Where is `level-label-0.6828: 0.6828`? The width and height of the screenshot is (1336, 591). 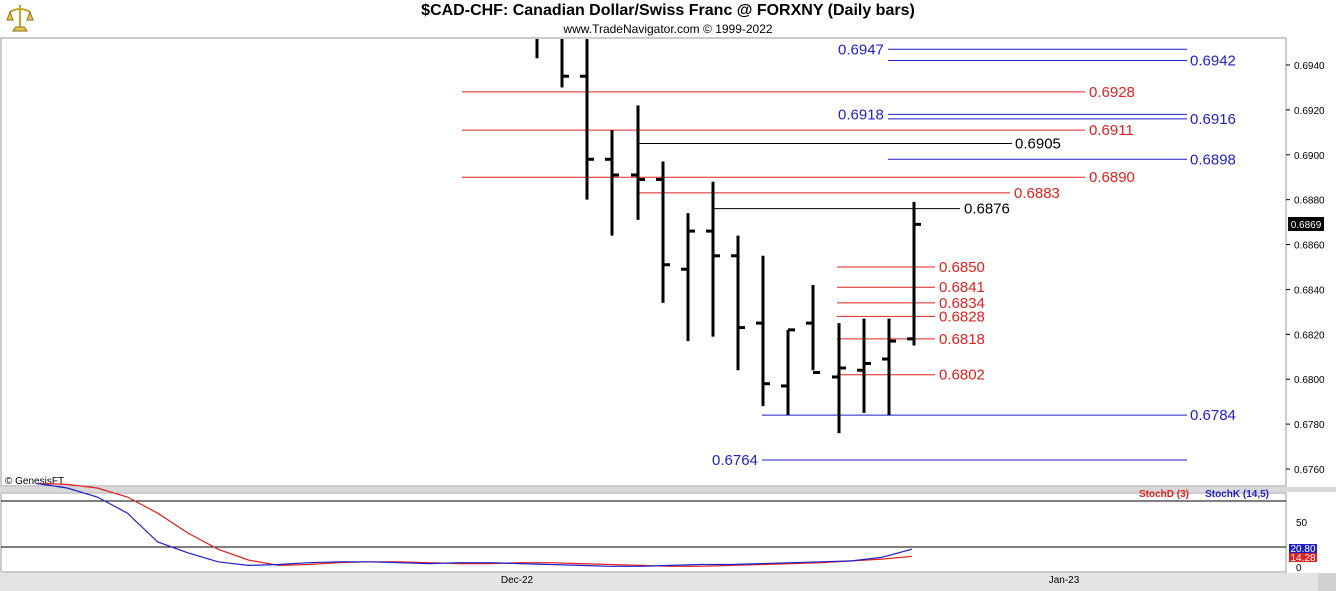 level-label-0.6828: 0.6828 is located at coordinates (962, 316).